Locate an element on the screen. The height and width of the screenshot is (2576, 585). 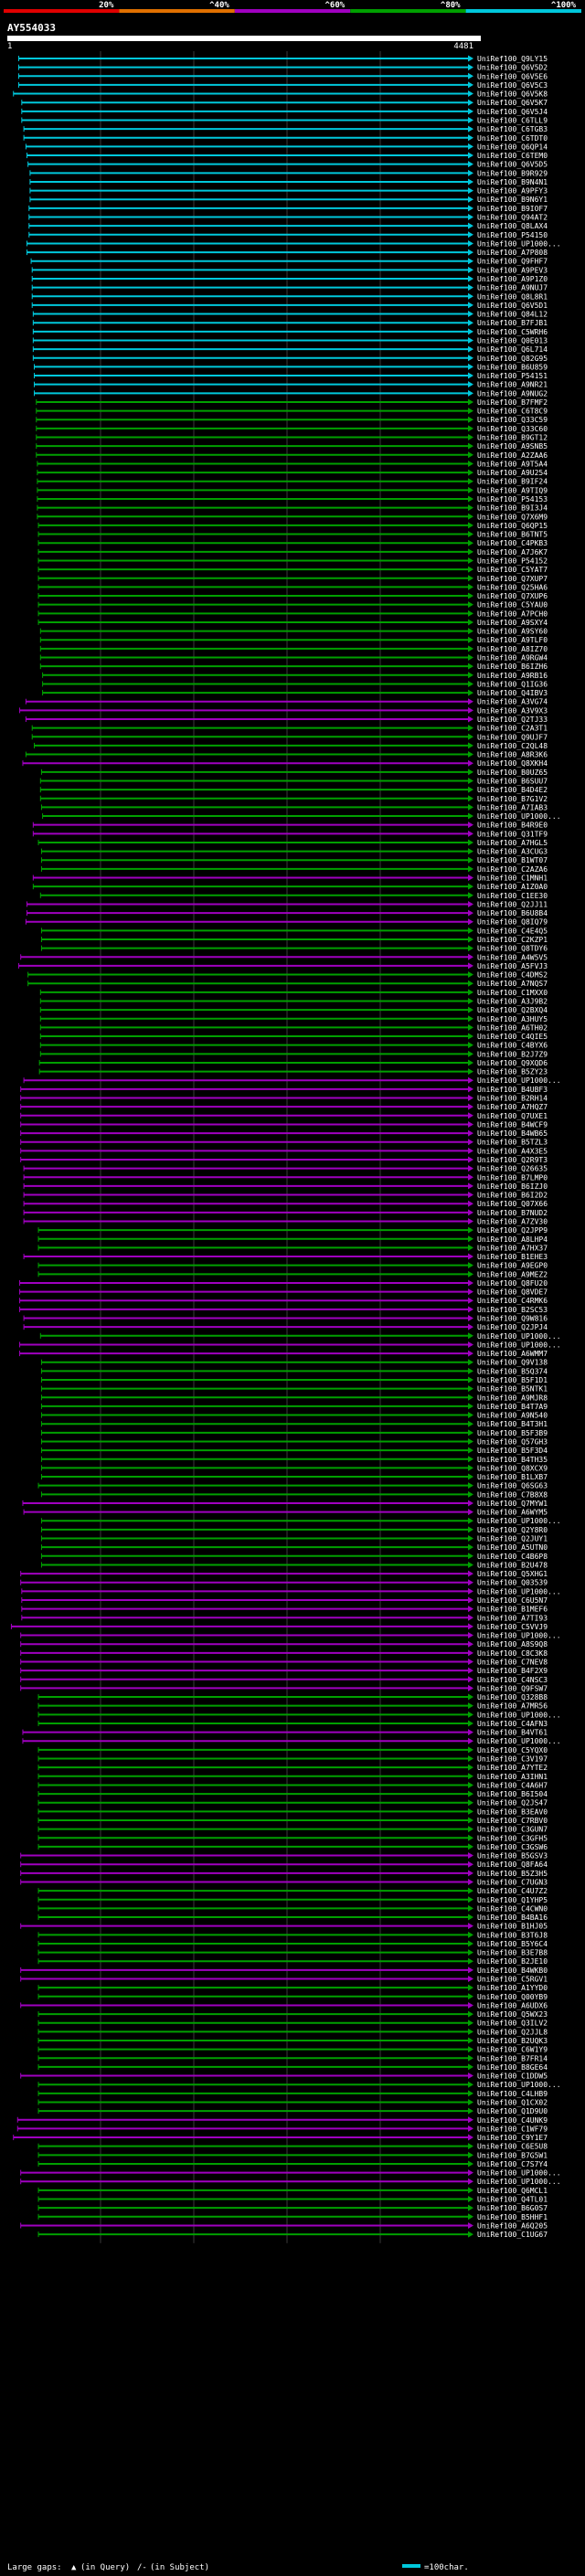
hit-label: UniRef100_A6Q205 is located at coordinates (512, 2225).